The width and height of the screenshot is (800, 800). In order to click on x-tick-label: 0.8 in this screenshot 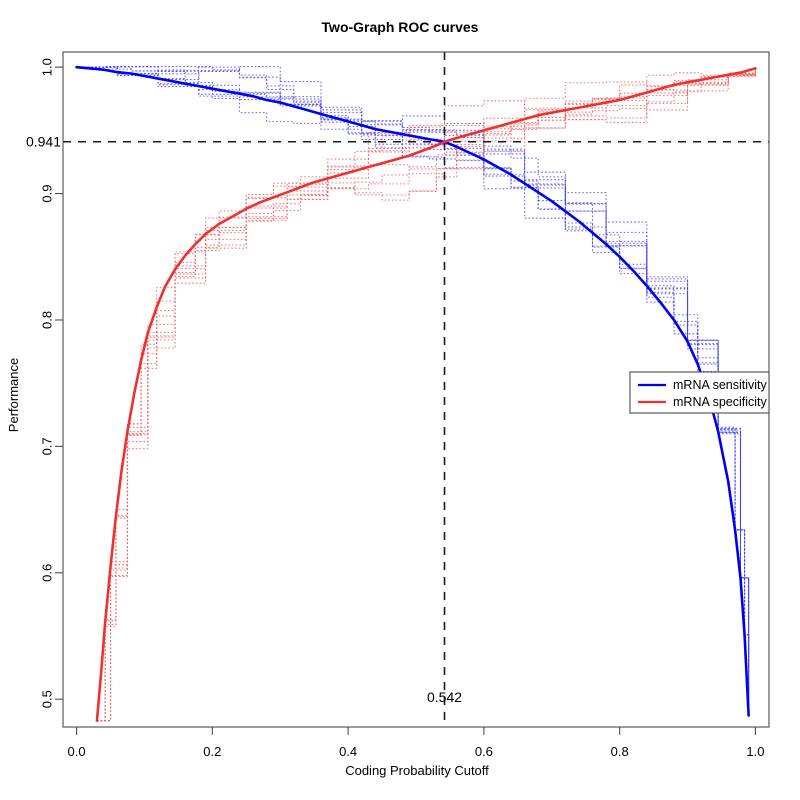, I will do `click(620, 751)`.